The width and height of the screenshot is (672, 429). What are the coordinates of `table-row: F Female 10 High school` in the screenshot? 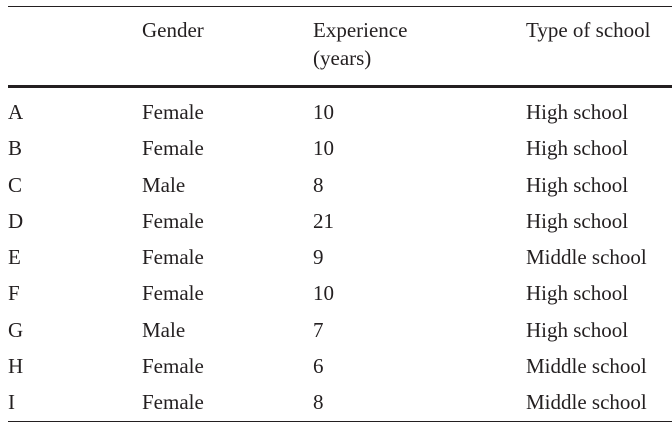 It's located at (340, 293).